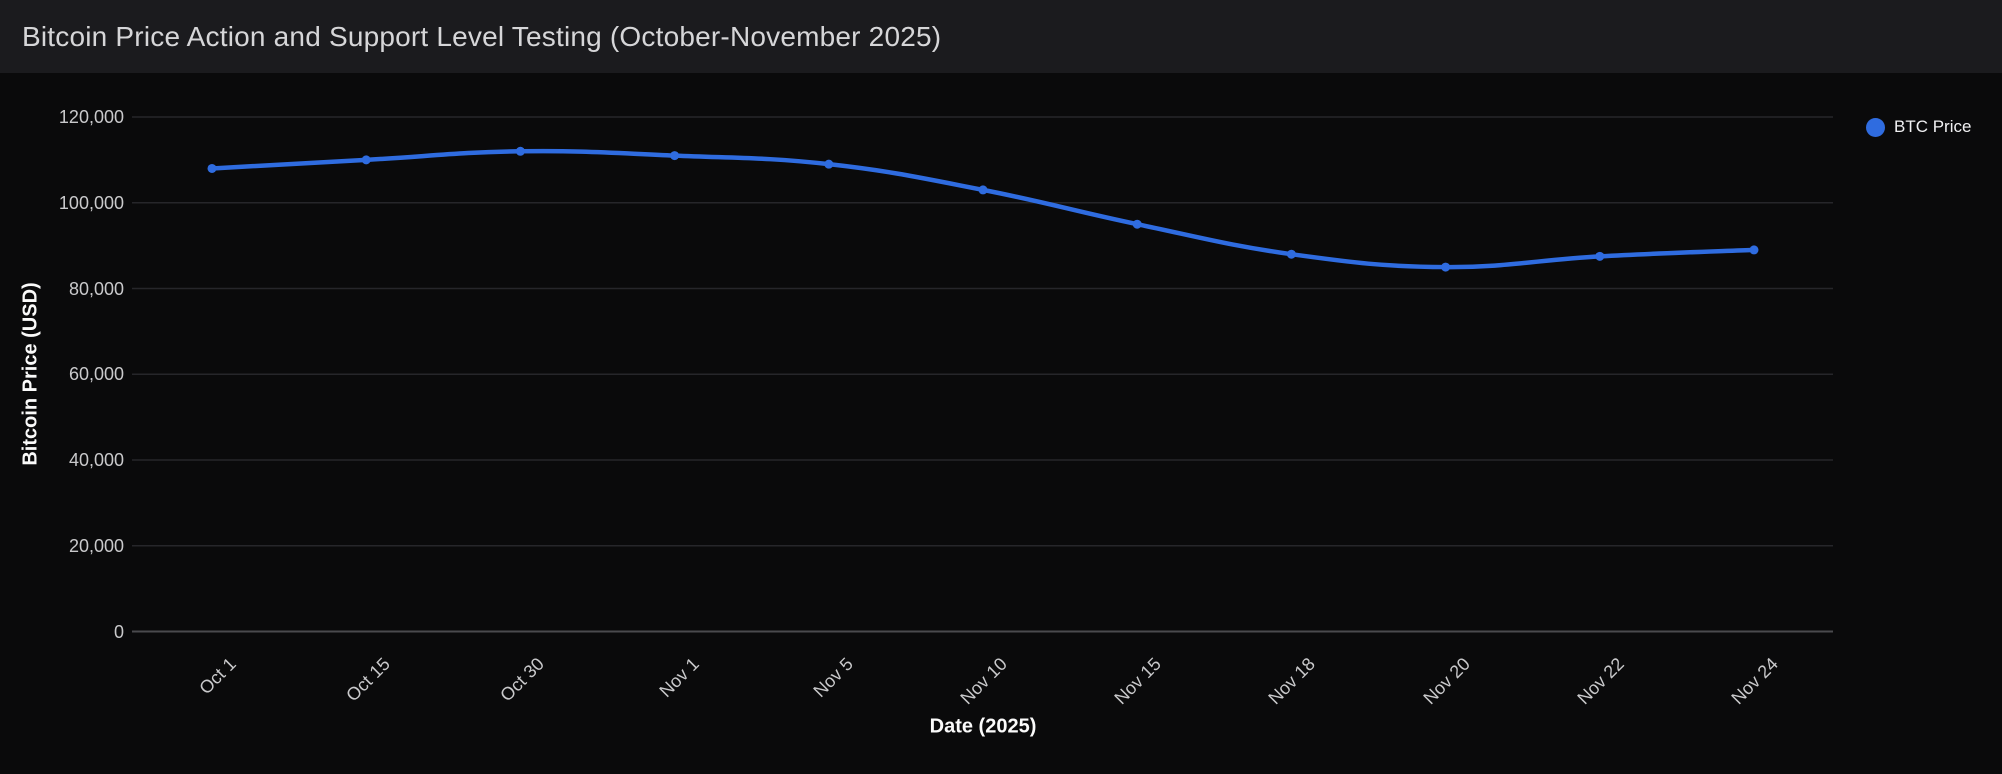  Describe the element at coordinates (983, 726) in the screenshot. I see `x-axis-title: Date (2025)` at that location.